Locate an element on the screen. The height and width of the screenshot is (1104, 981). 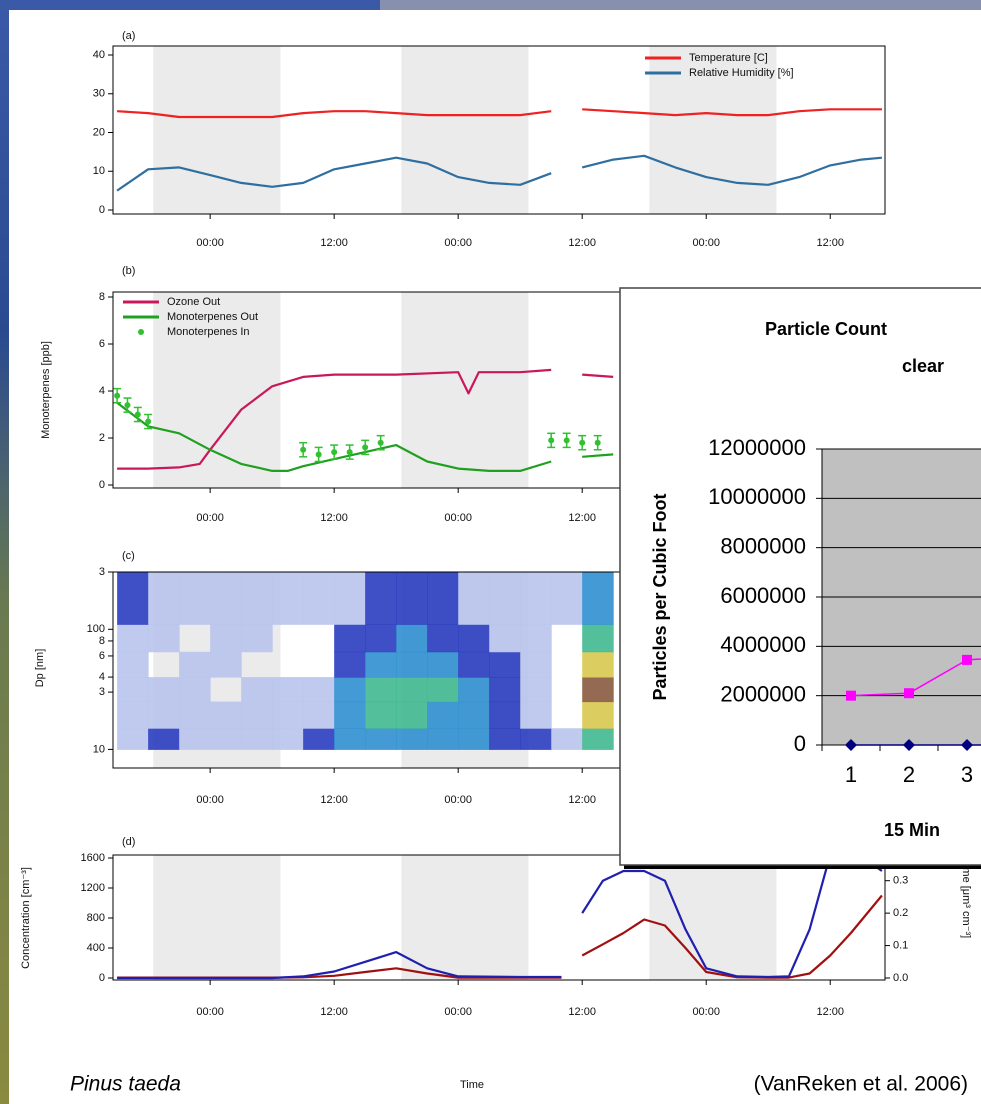
y2-tick-label: 0.0 is located at coordinates (900, 978).